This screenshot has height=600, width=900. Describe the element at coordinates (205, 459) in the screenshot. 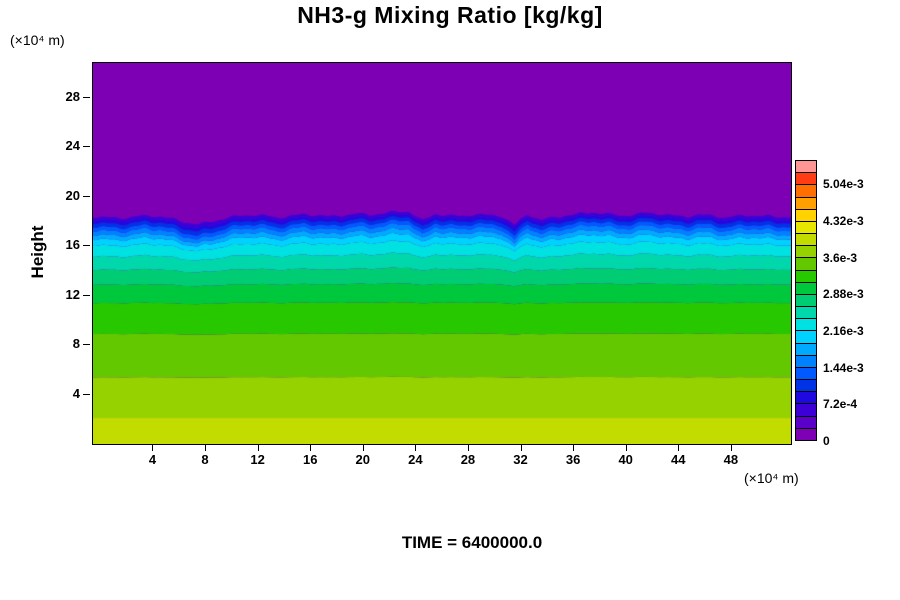

I see `x-tick-label: 8` at that location.